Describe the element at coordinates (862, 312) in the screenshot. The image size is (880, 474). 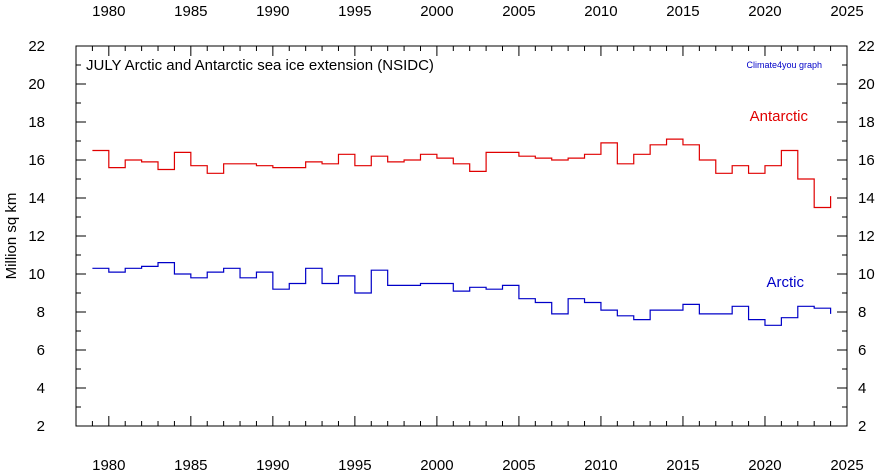
I see `y-tick-label-right: 8` at that location.